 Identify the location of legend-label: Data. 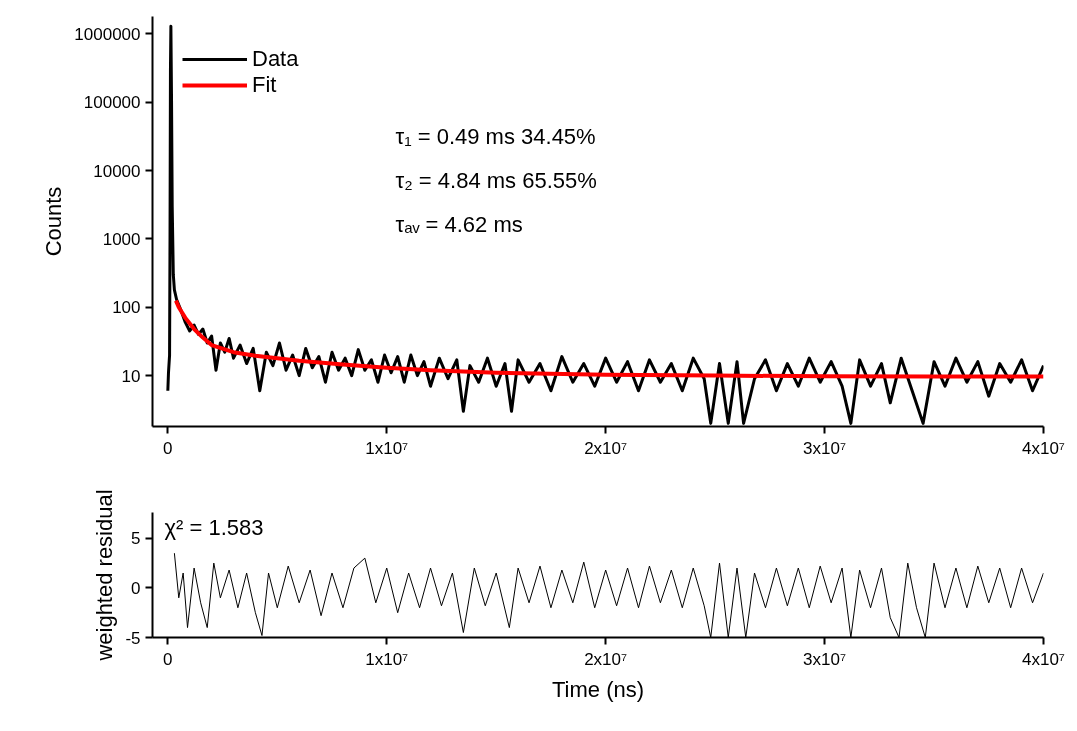
(275, 59).